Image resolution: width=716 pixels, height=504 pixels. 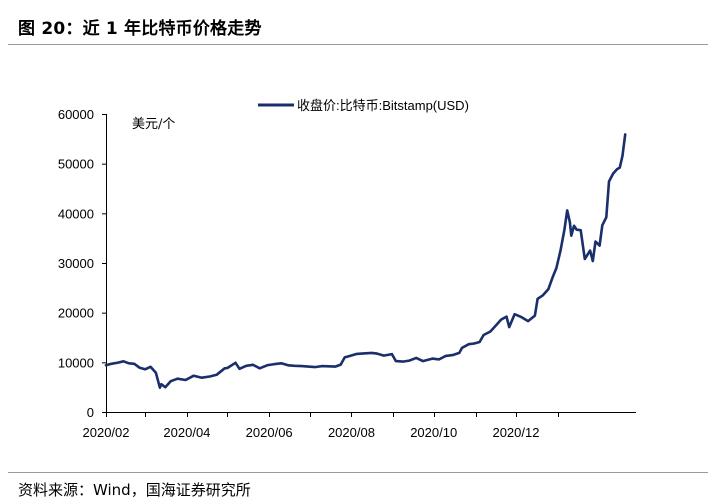 I want to click on y-tick-group: 0 10000 20000 30000 40000 50000 60000, so click(x=82, y=263).